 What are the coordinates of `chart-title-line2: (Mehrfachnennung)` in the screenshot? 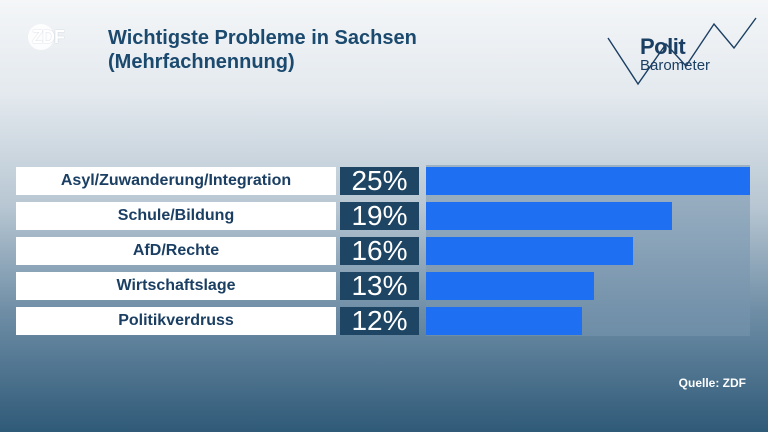 It's located at (201, 62).